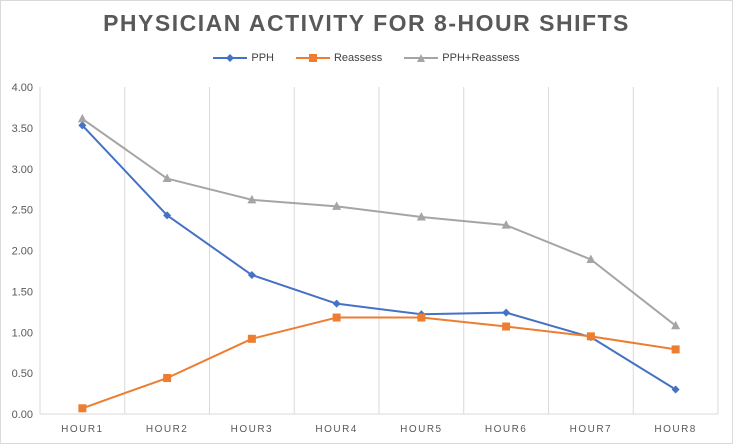 The image size is (733, 444). I want to click on legend-item-pph: PPH, so click(243, 58).